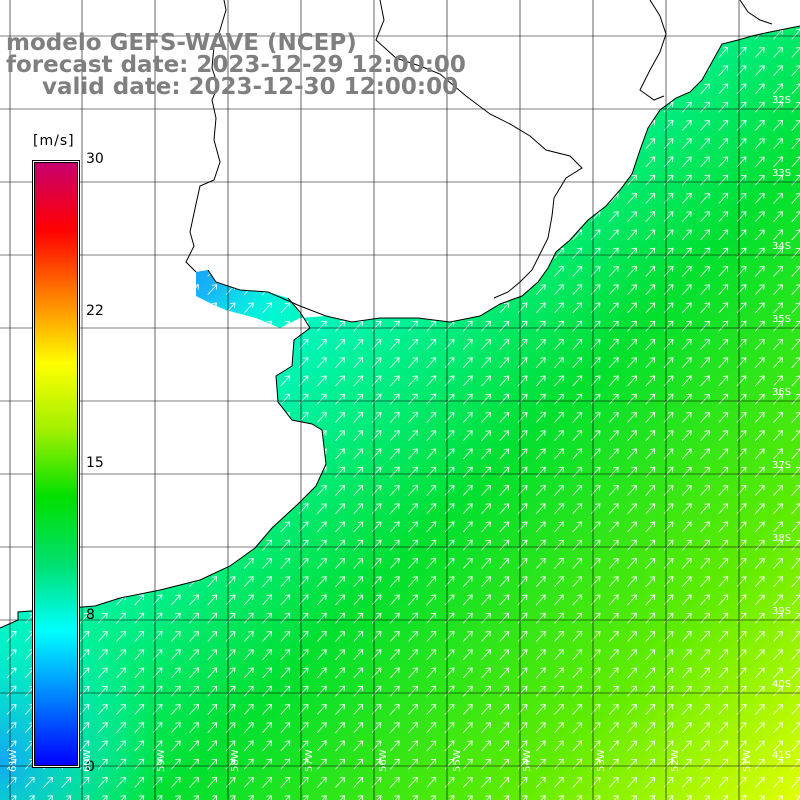 Image resolution: width=800 pixels, height=800 pixels. I want to click on lon-label: 54W, so click(527, 760).